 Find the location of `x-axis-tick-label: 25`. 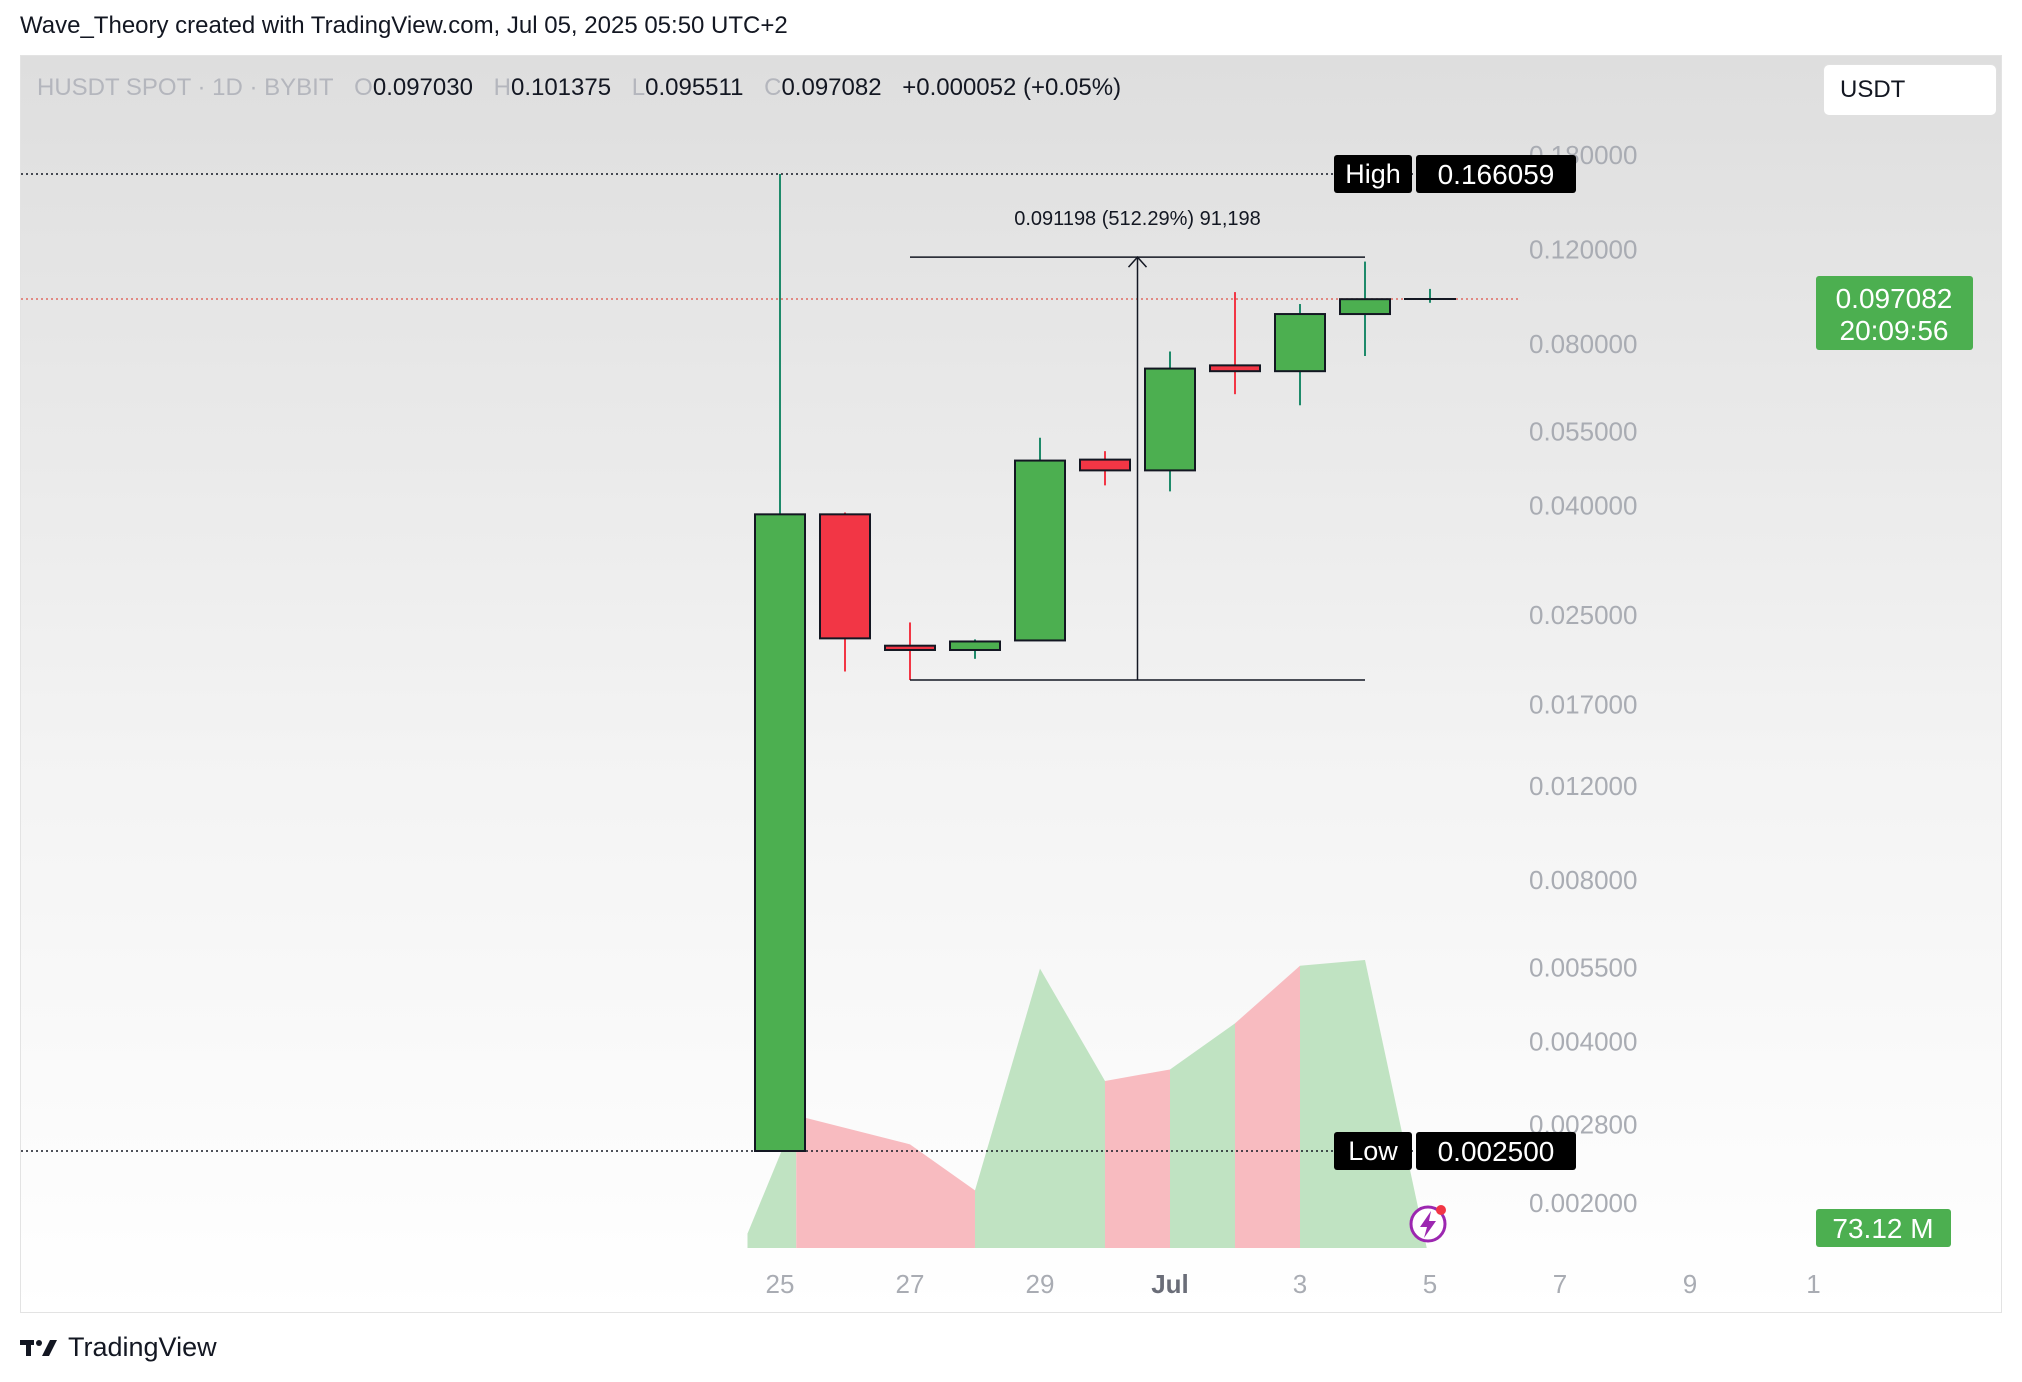

x-axis-tick-label: 25 is located at coordinates (780, 1284).